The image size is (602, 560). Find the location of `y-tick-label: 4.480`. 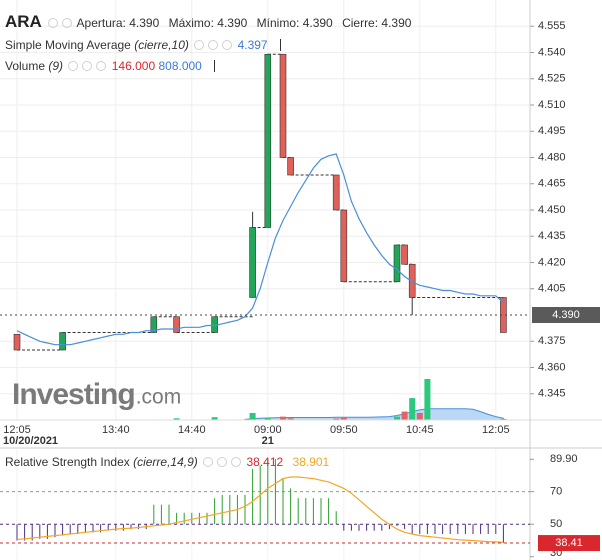

y-tick-label: 4.480 is located at coordinates (552, 157).